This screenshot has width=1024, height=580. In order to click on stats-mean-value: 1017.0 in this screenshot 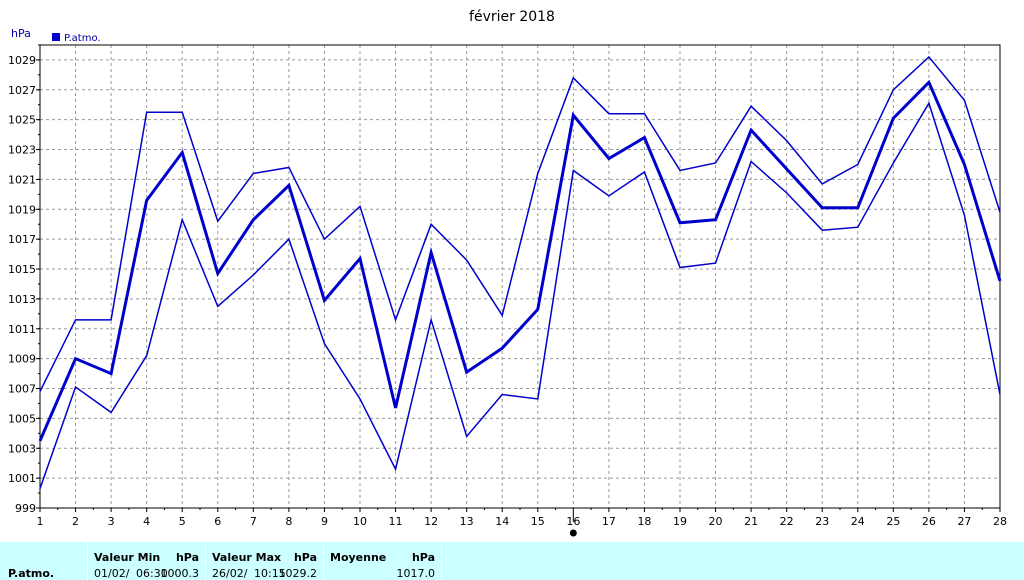, I will do `click(416, 573)`.